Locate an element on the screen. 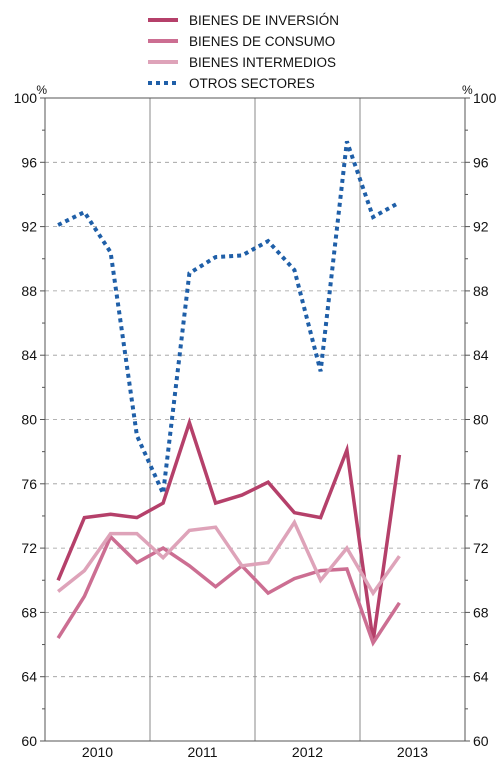 This screenshot has height=758, width=503. y-tick-label-right-68: 68 is located at coordinates (481, 612).